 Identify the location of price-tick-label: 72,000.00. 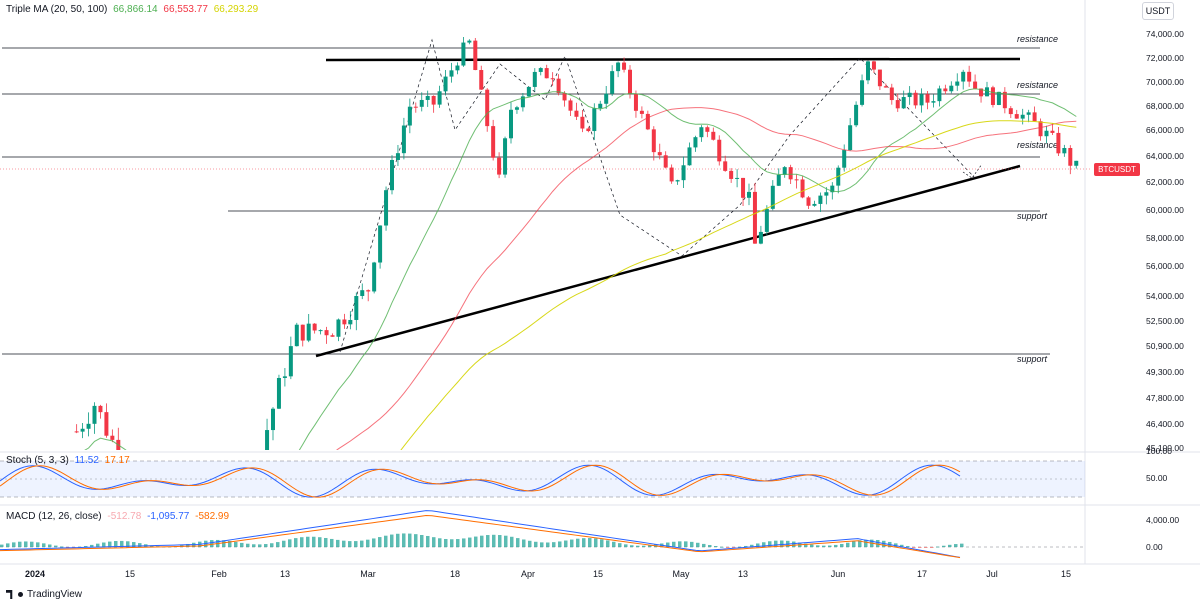
(1165, 58).